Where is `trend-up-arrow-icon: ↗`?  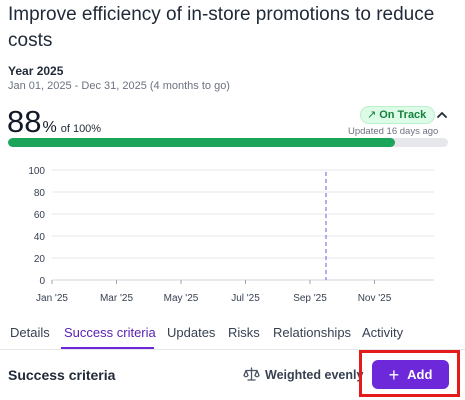 trend-up-arrow-icon: ↗ is located at coordinates (372, 115).